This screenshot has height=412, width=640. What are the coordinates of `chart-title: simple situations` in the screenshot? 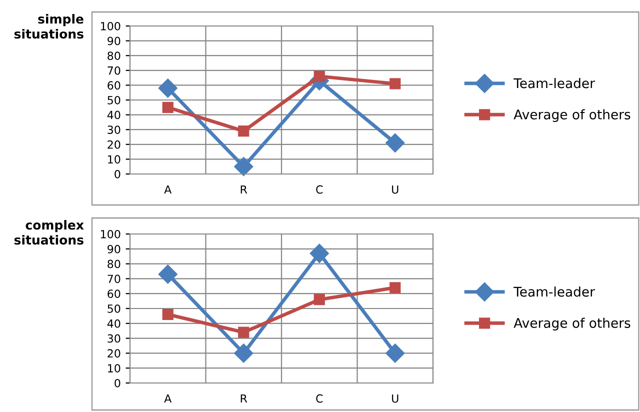 It's located at (49, 26).